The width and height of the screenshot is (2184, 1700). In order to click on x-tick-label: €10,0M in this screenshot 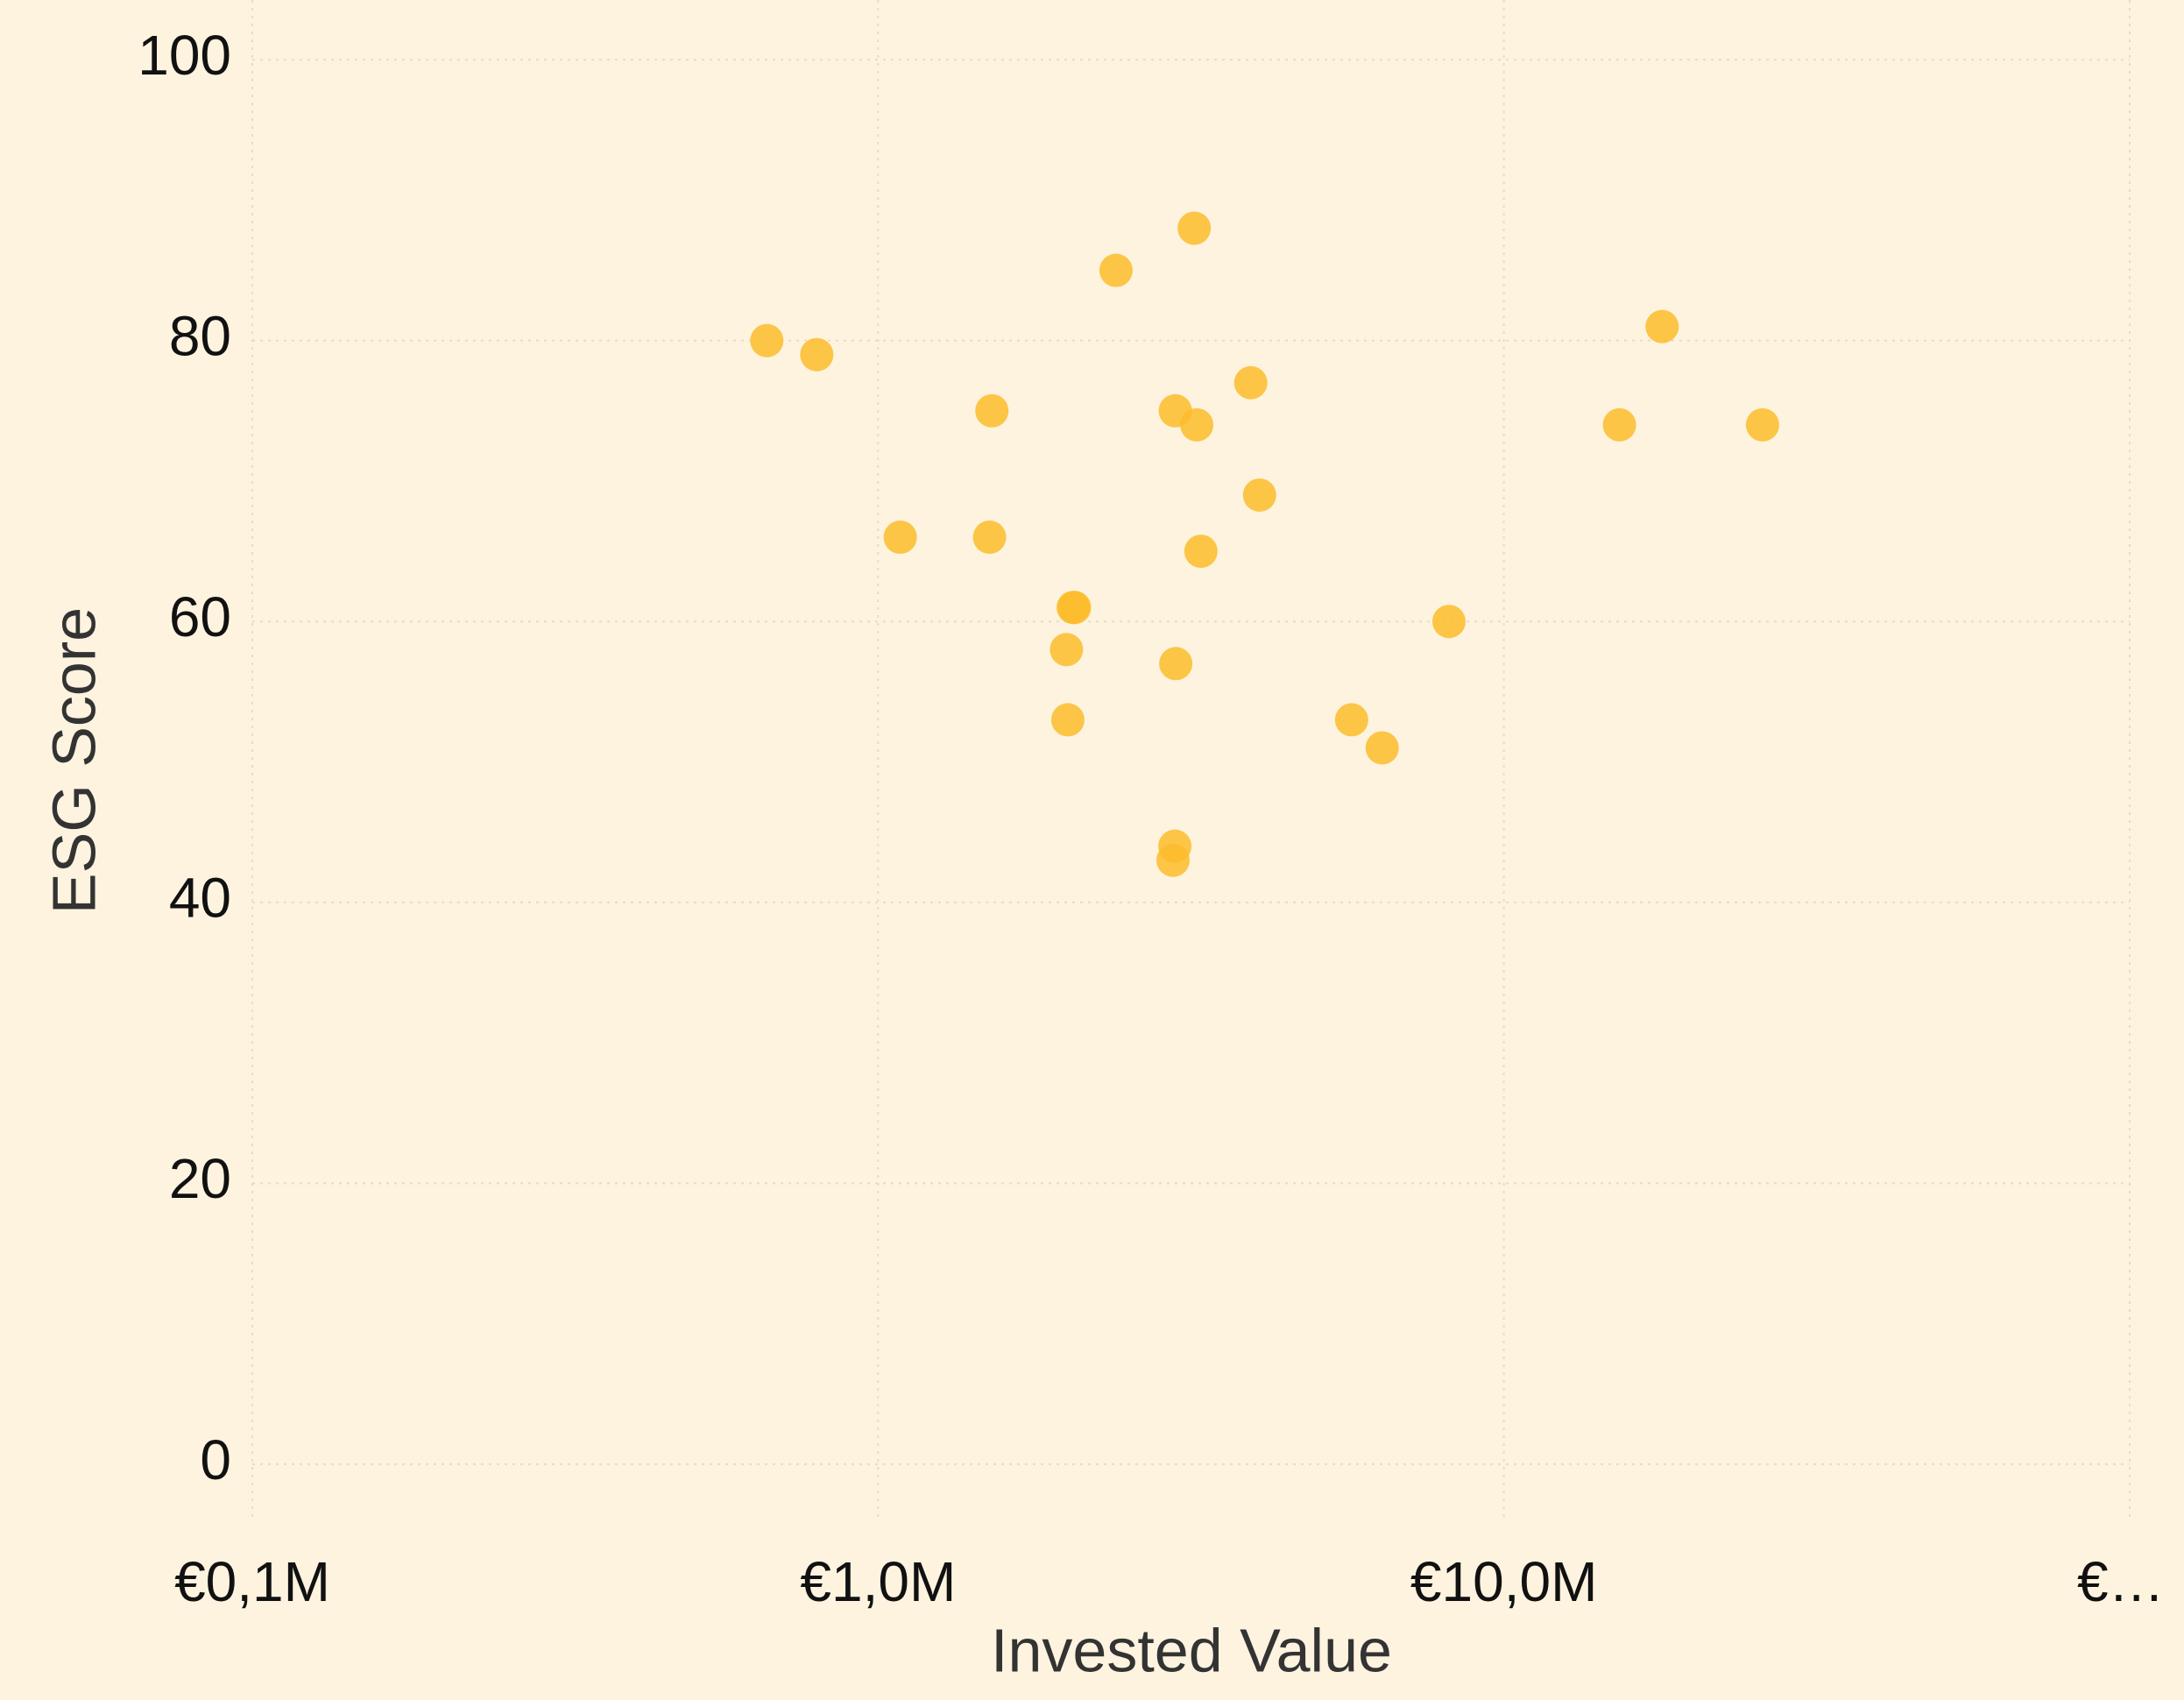, I will do `click(1503, 1581)`.